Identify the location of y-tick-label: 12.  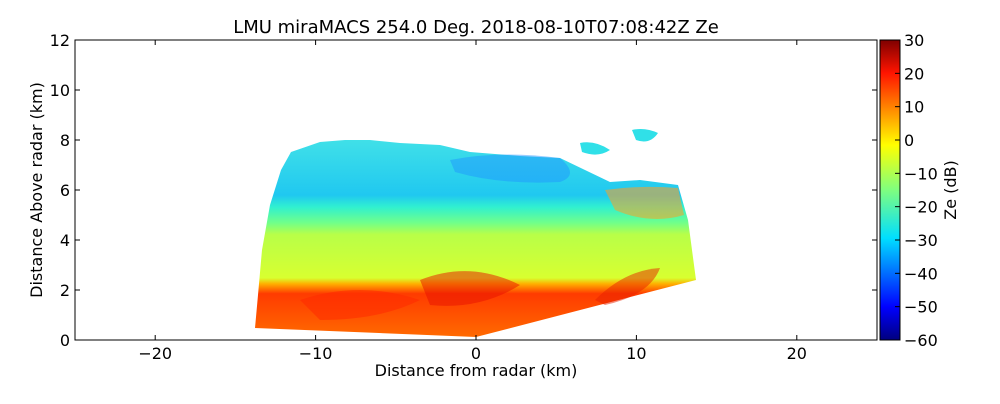
(60, 40).